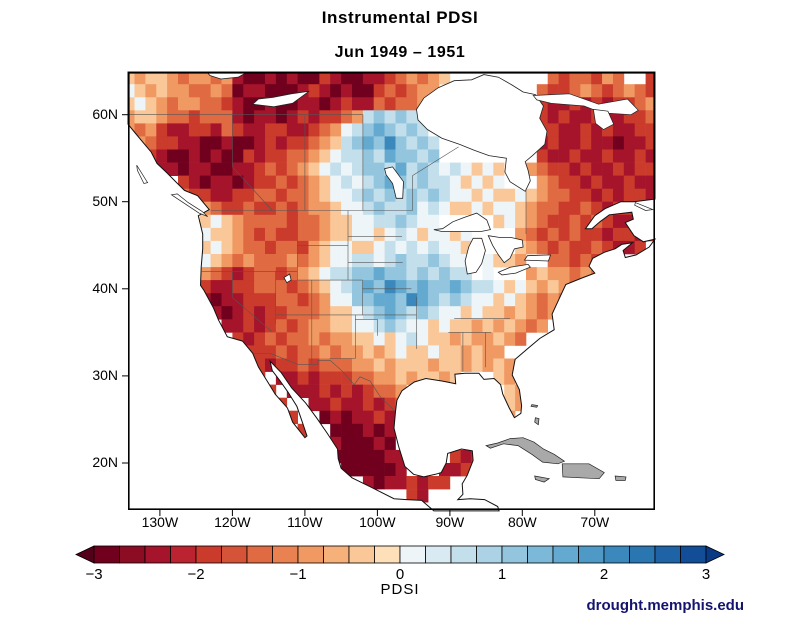  What do you see at coordinates (195, 574) in the screenshot?
I see `svg-text: −2` at bounding box center [195, 574].